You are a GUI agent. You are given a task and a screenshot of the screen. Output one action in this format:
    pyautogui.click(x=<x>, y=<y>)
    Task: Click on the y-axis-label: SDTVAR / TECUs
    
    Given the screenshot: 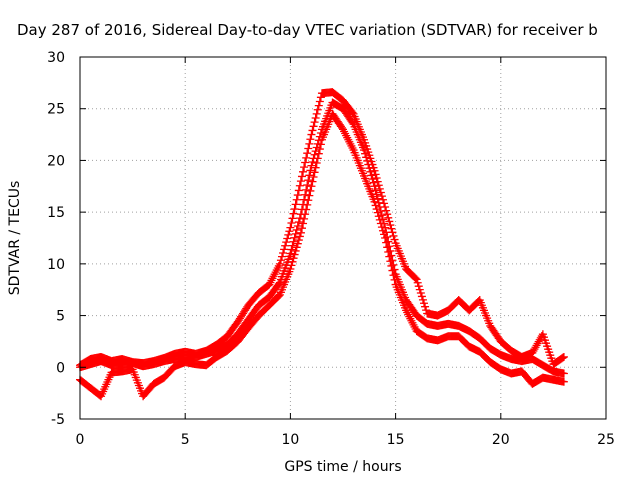 What is the action you would take?
    pyautogui.click(x=15, y=238)
    